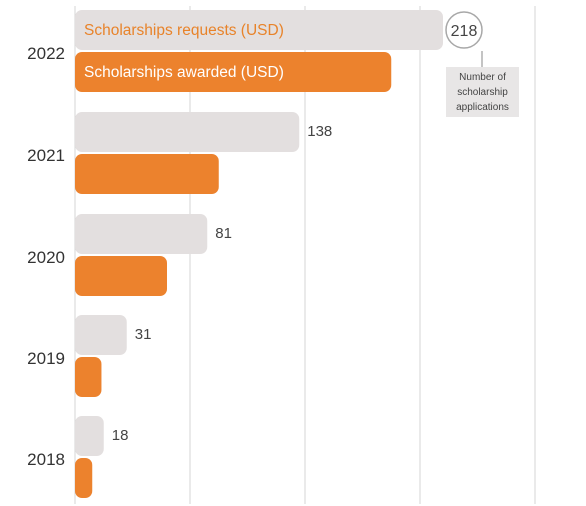 Image resolution: width=586 pixels, height=506 pixels. I want to click on callout-box, so click(482, 92).